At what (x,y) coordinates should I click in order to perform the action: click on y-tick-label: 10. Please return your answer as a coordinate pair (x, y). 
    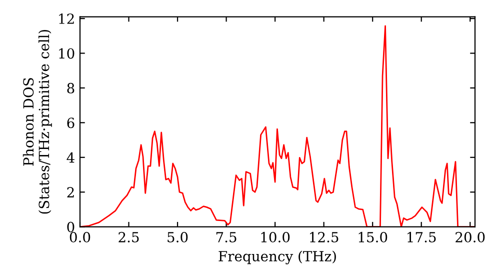
    Looking at the image, I should click on (66, 53).